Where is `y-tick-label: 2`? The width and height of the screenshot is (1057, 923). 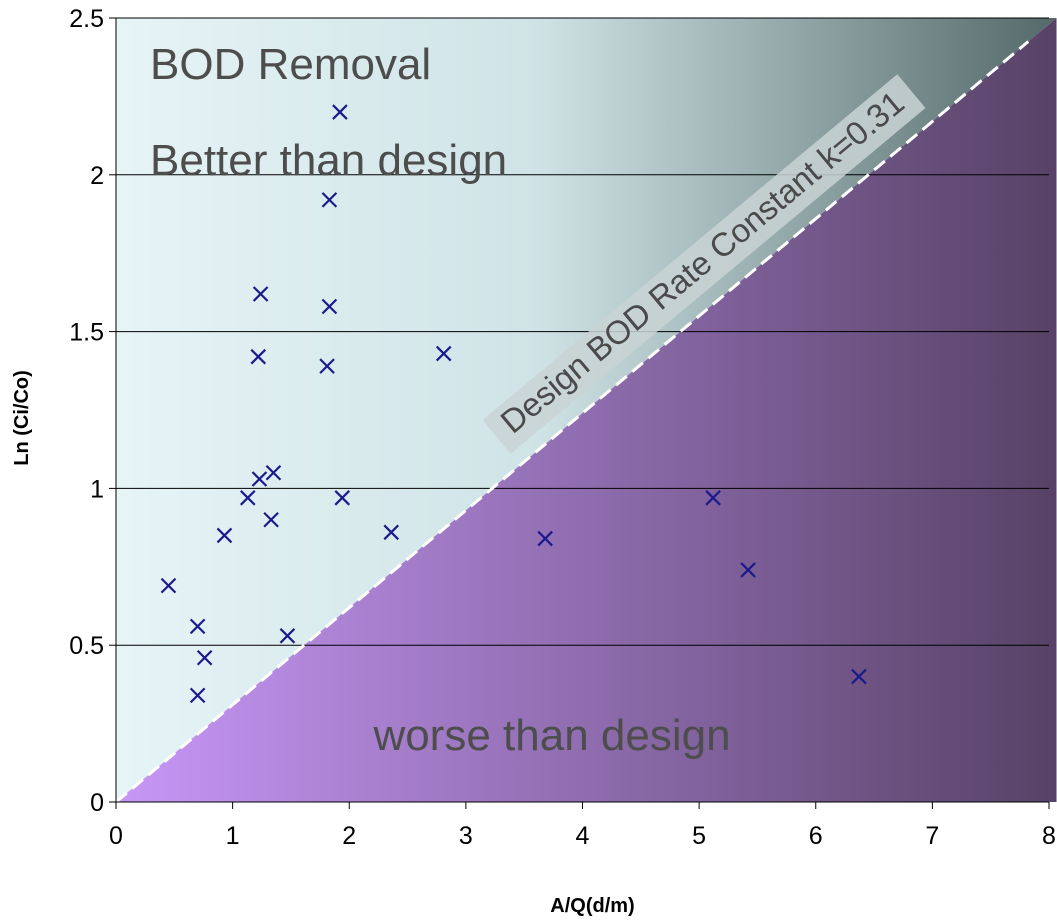
y-tick-label: 2 is located at coordinates (97, 176).